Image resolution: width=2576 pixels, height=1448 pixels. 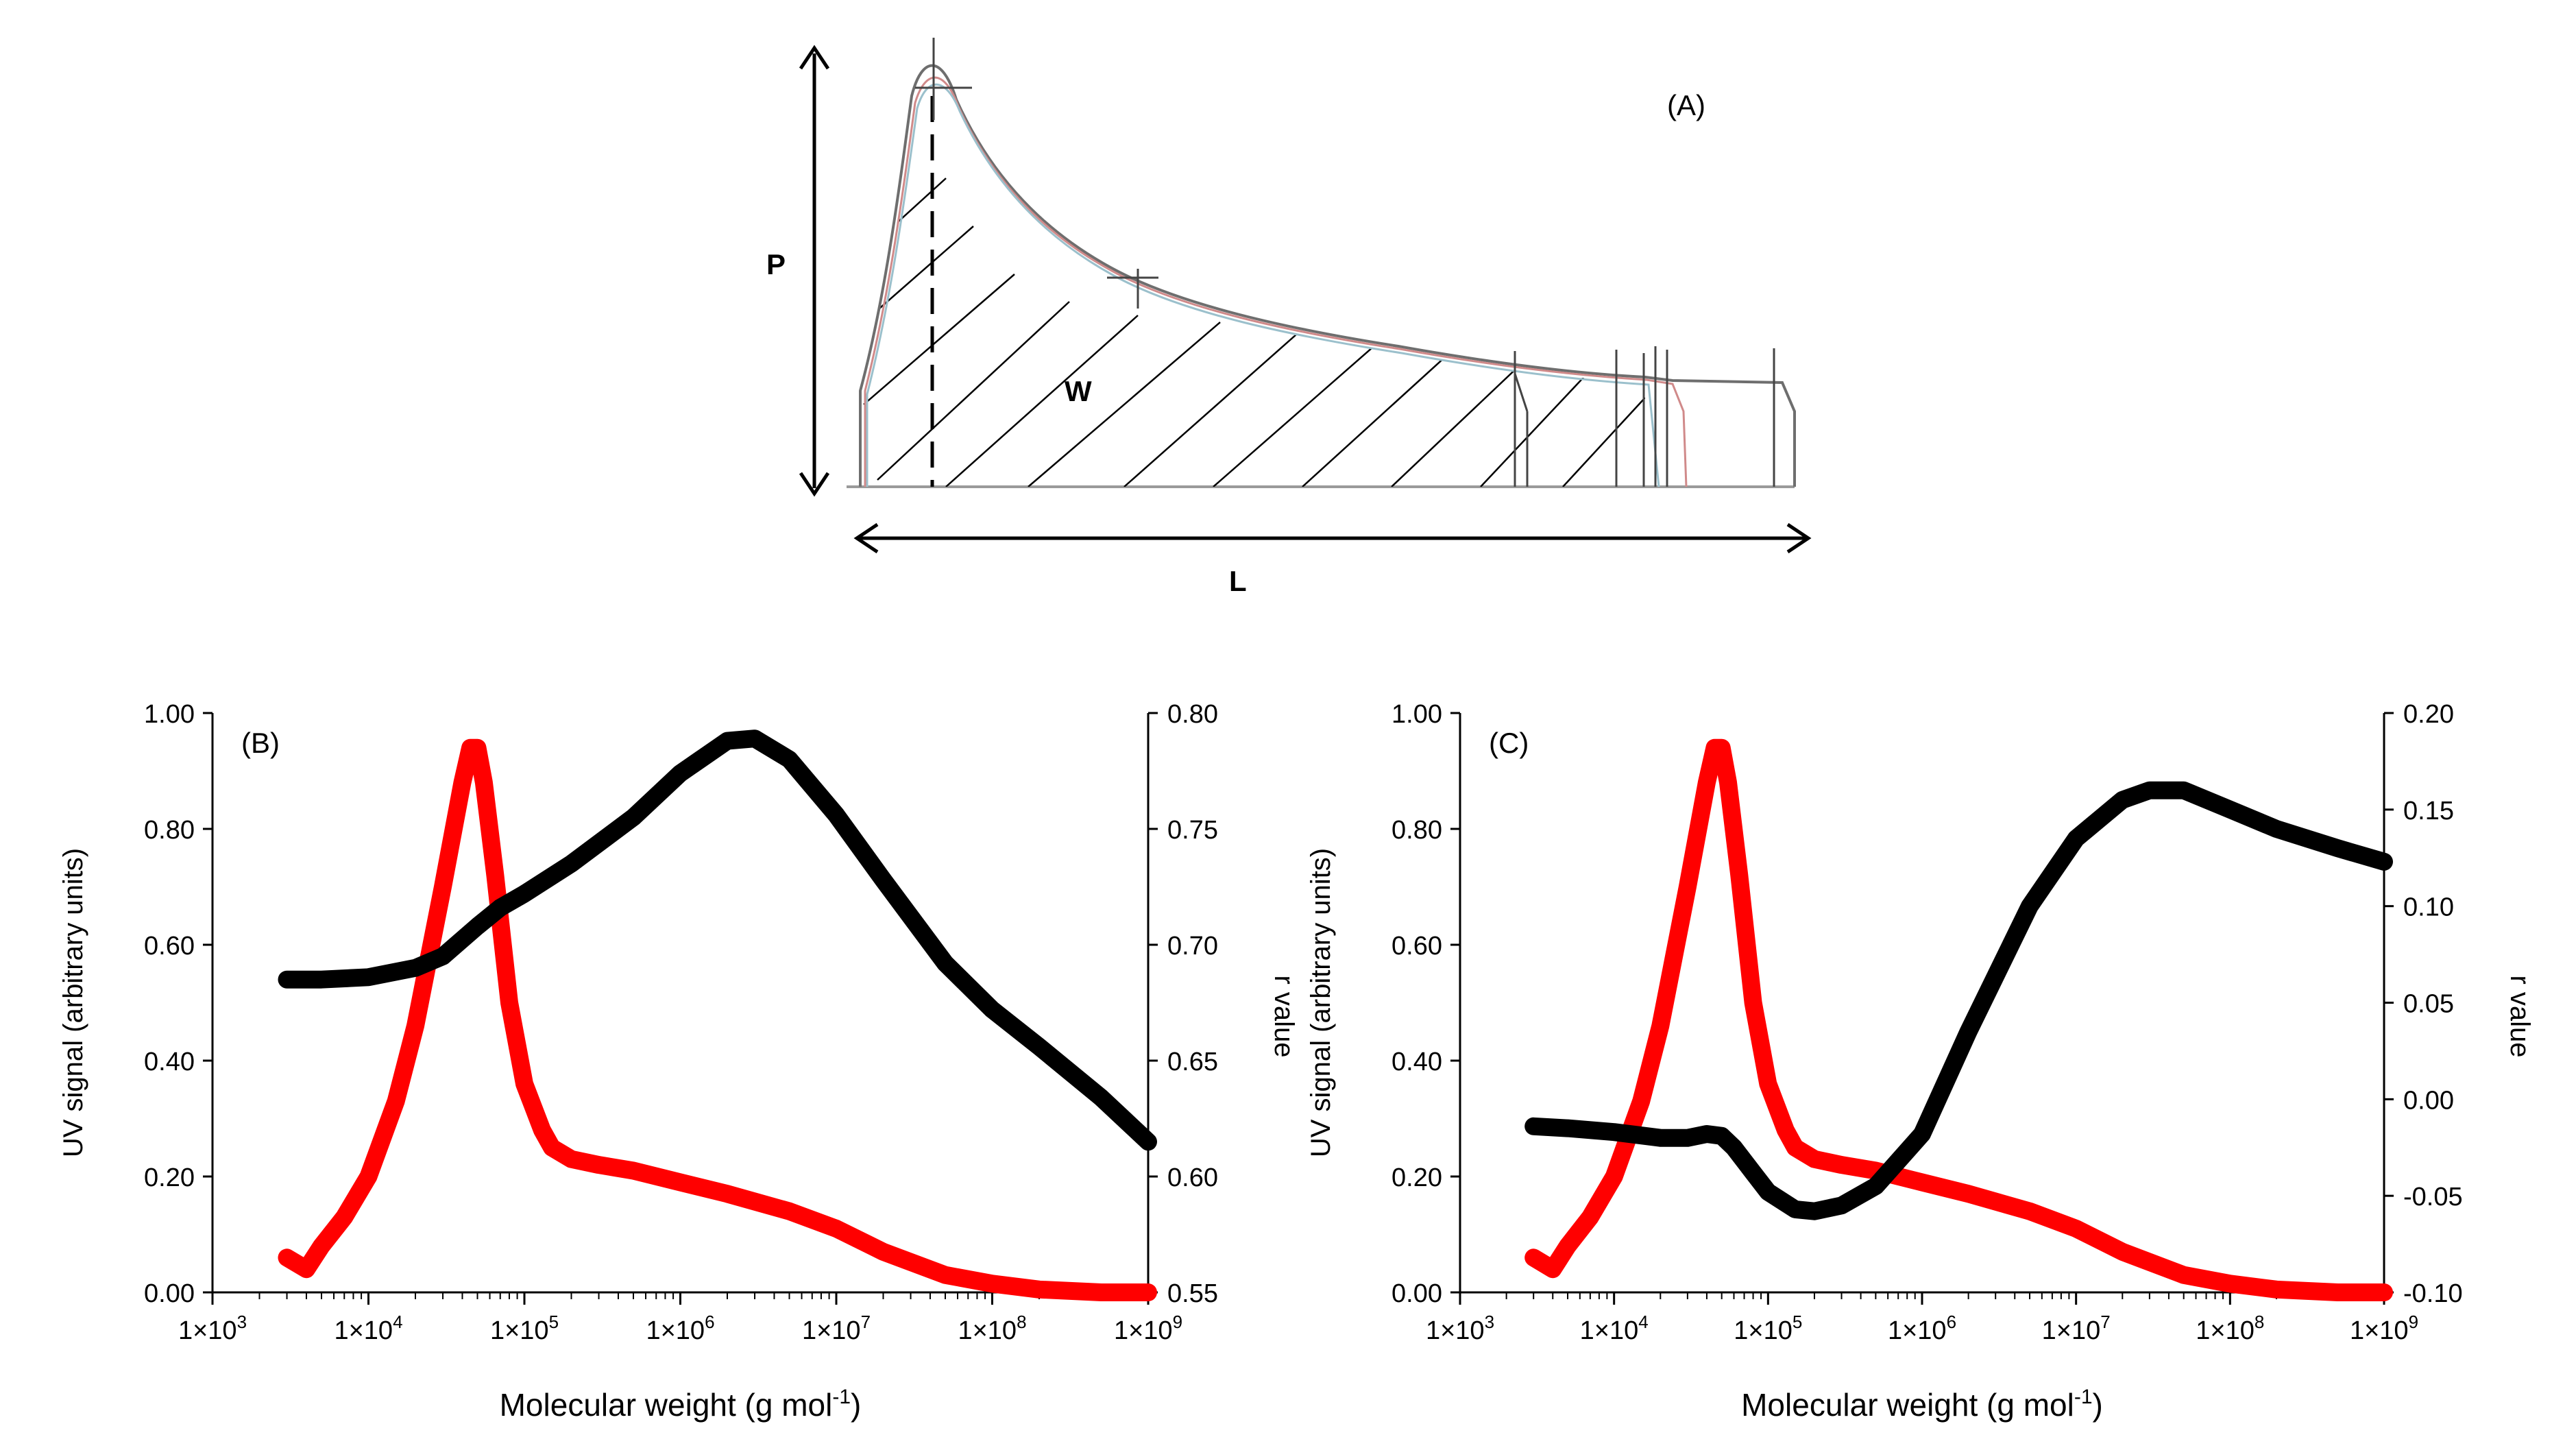 What do you see at coordinates (2428, 714) in the screenshot?
I see `y-right-tick-label: 0.20` at bounding box center [2428, 714].